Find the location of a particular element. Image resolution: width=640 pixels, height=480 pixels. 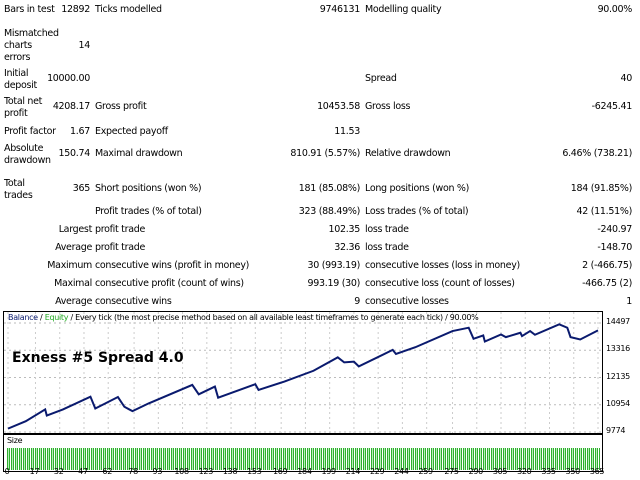

value-average-profit: 32.36 is located at coordinates (347, 247).